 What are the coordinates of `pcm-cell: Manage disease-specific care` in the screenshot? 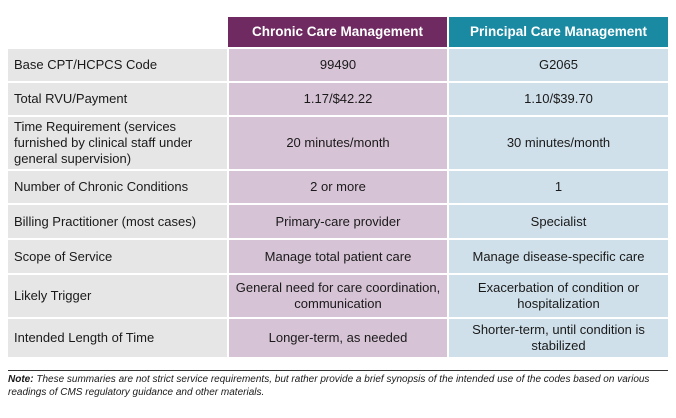 It's located at (558, 257).